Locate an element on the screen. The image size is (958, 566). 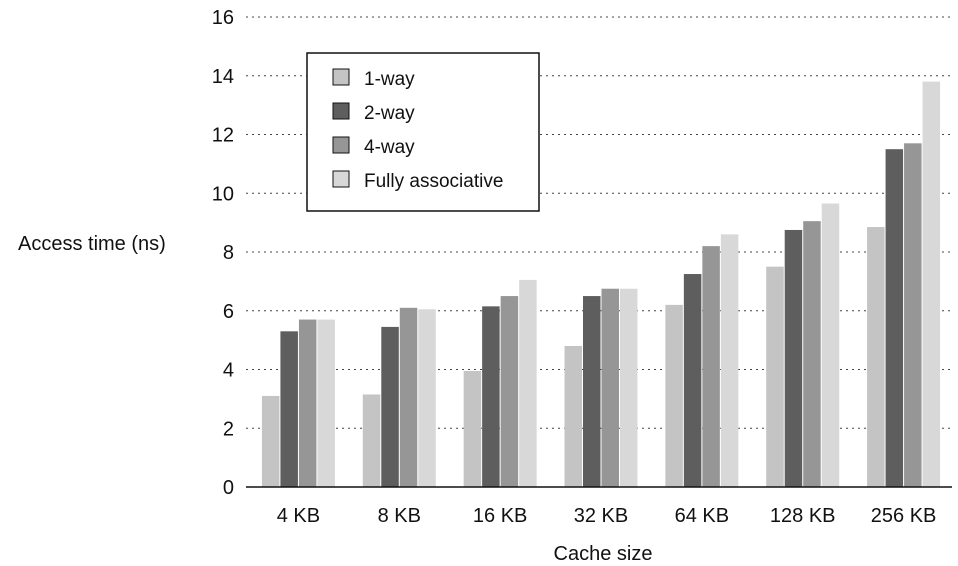
x-axis-title: Cache size is located at coordinates (603, 554).